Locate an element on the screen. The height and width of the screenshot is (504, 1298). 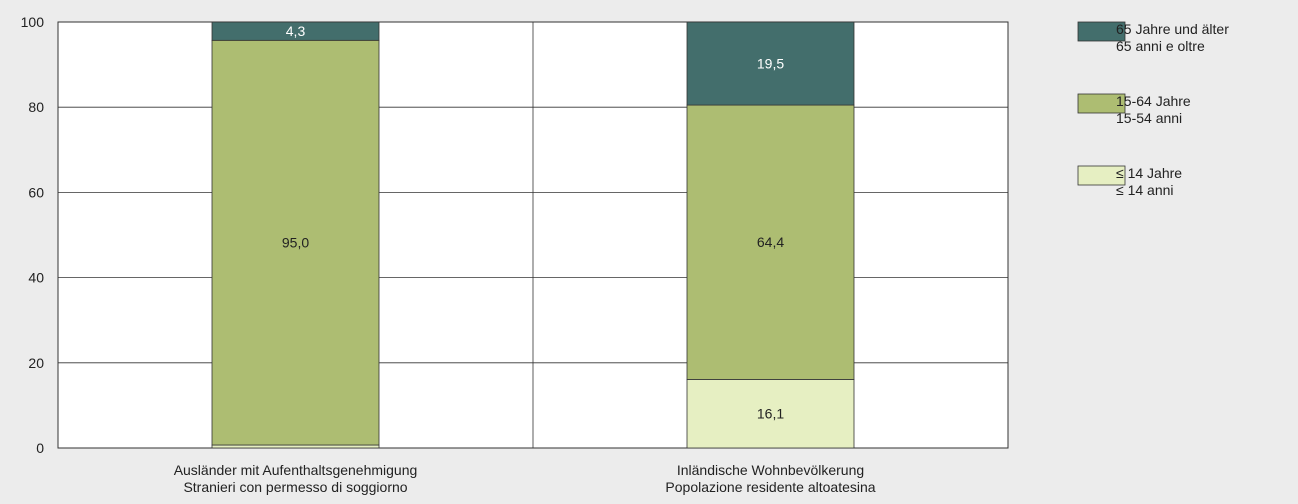
legend-label: 65 Jahre und älter 65 anni e oltre is located at coordinates (1172, 37).